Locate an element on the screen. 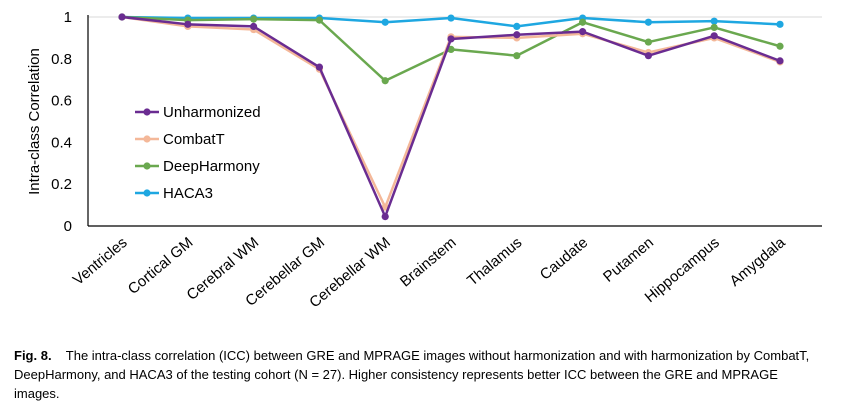 The height and width of the screenshot is (418, 841). legend-label-haca3: HACA3 is located at coordinates (188, 193).